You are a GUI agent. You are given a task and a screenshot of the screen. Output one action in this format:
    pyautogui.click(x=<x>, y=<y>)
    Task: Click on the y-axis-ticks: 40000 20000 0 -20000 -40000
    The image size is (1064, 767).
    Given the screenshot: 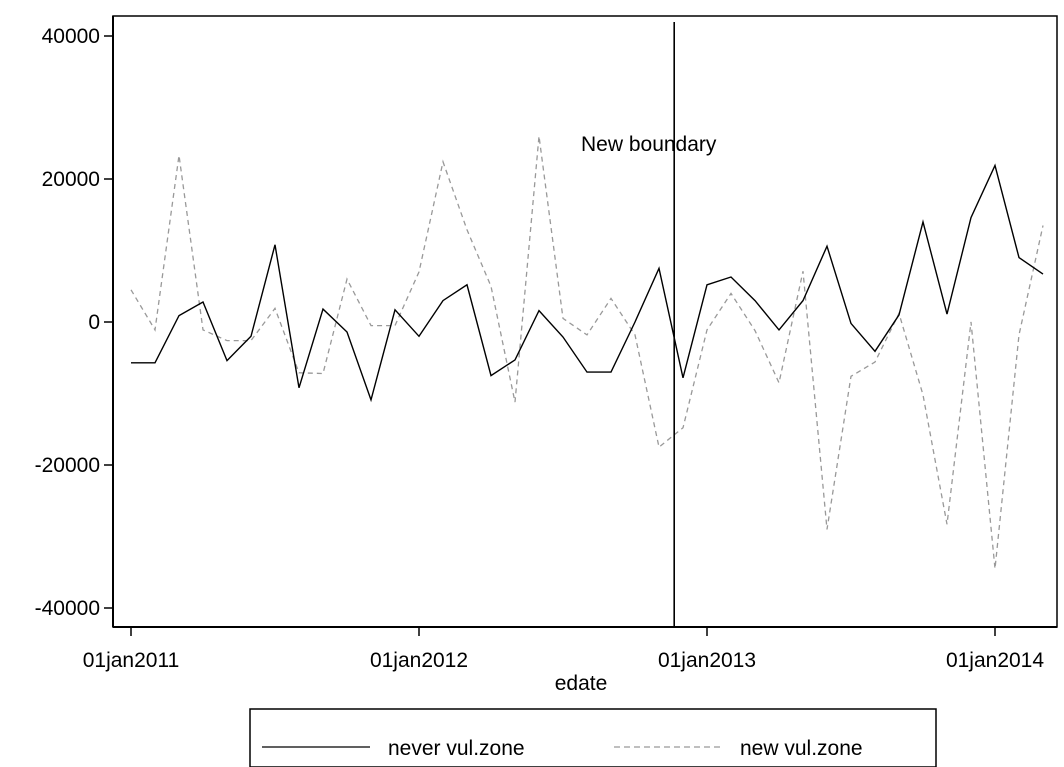 What is the action you would take?
    pyautogui.click(x=74, y=322)
    